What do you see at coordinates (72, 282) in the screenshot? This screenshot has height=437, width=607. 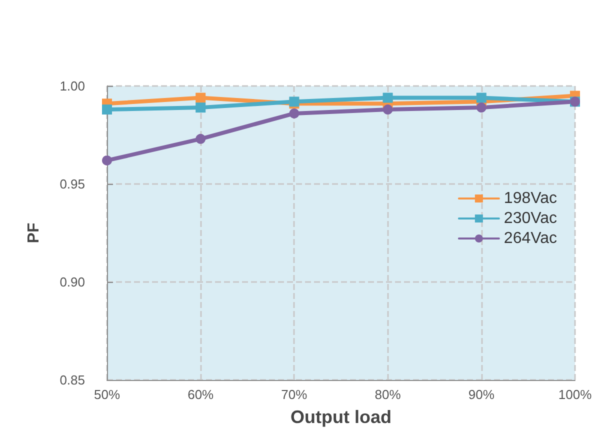 I see `y-tick-label: 0.90` at bounding box center [72, 282].